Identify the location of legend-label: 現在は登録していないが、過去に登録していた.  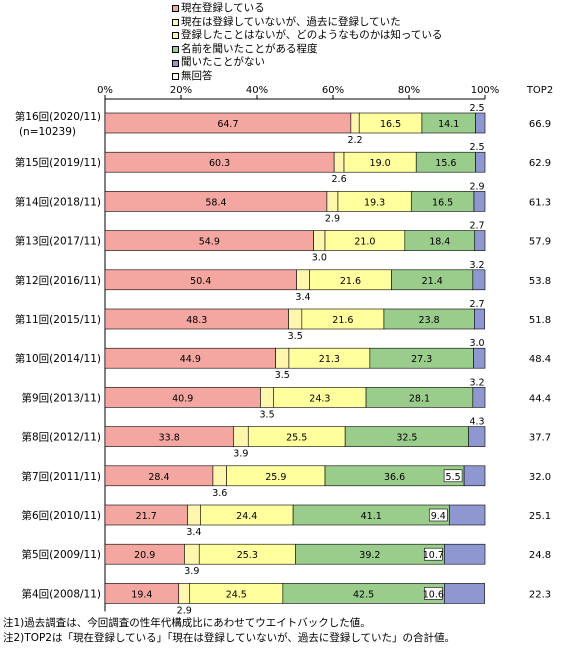
(291, 21).